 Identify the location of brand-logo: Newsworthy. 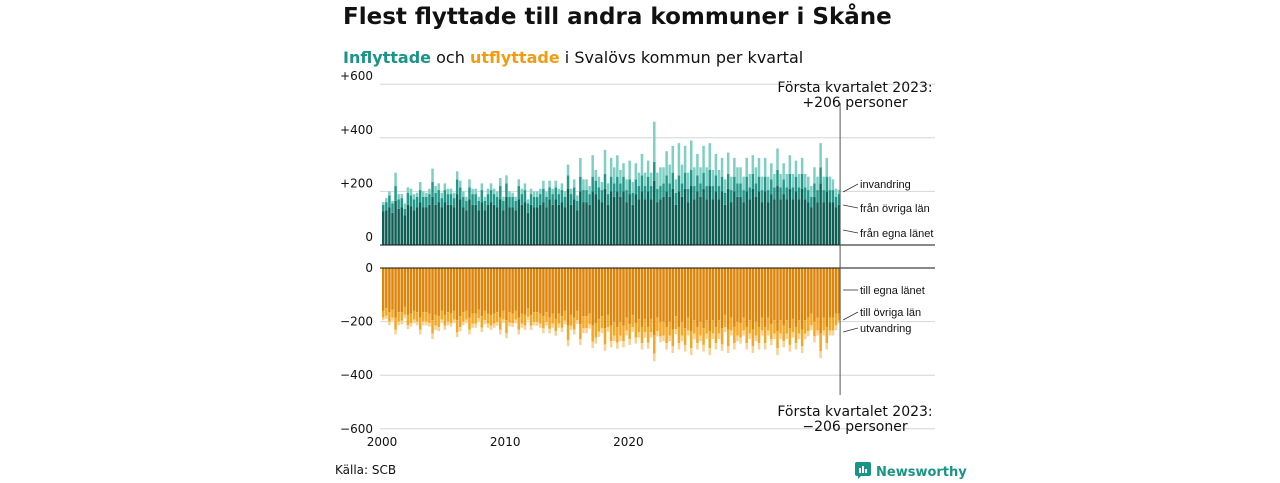
(911, 472).